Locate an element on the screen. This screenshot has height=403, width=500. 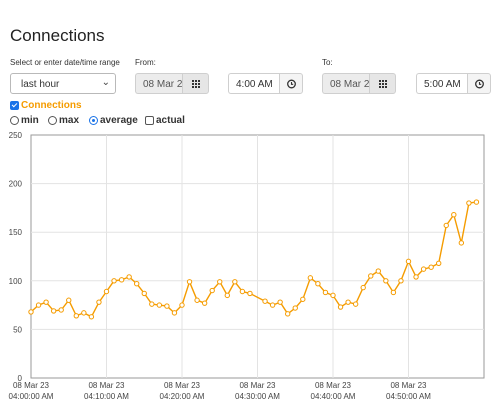
stat-option-average: average is located at coordinates (113, 120).